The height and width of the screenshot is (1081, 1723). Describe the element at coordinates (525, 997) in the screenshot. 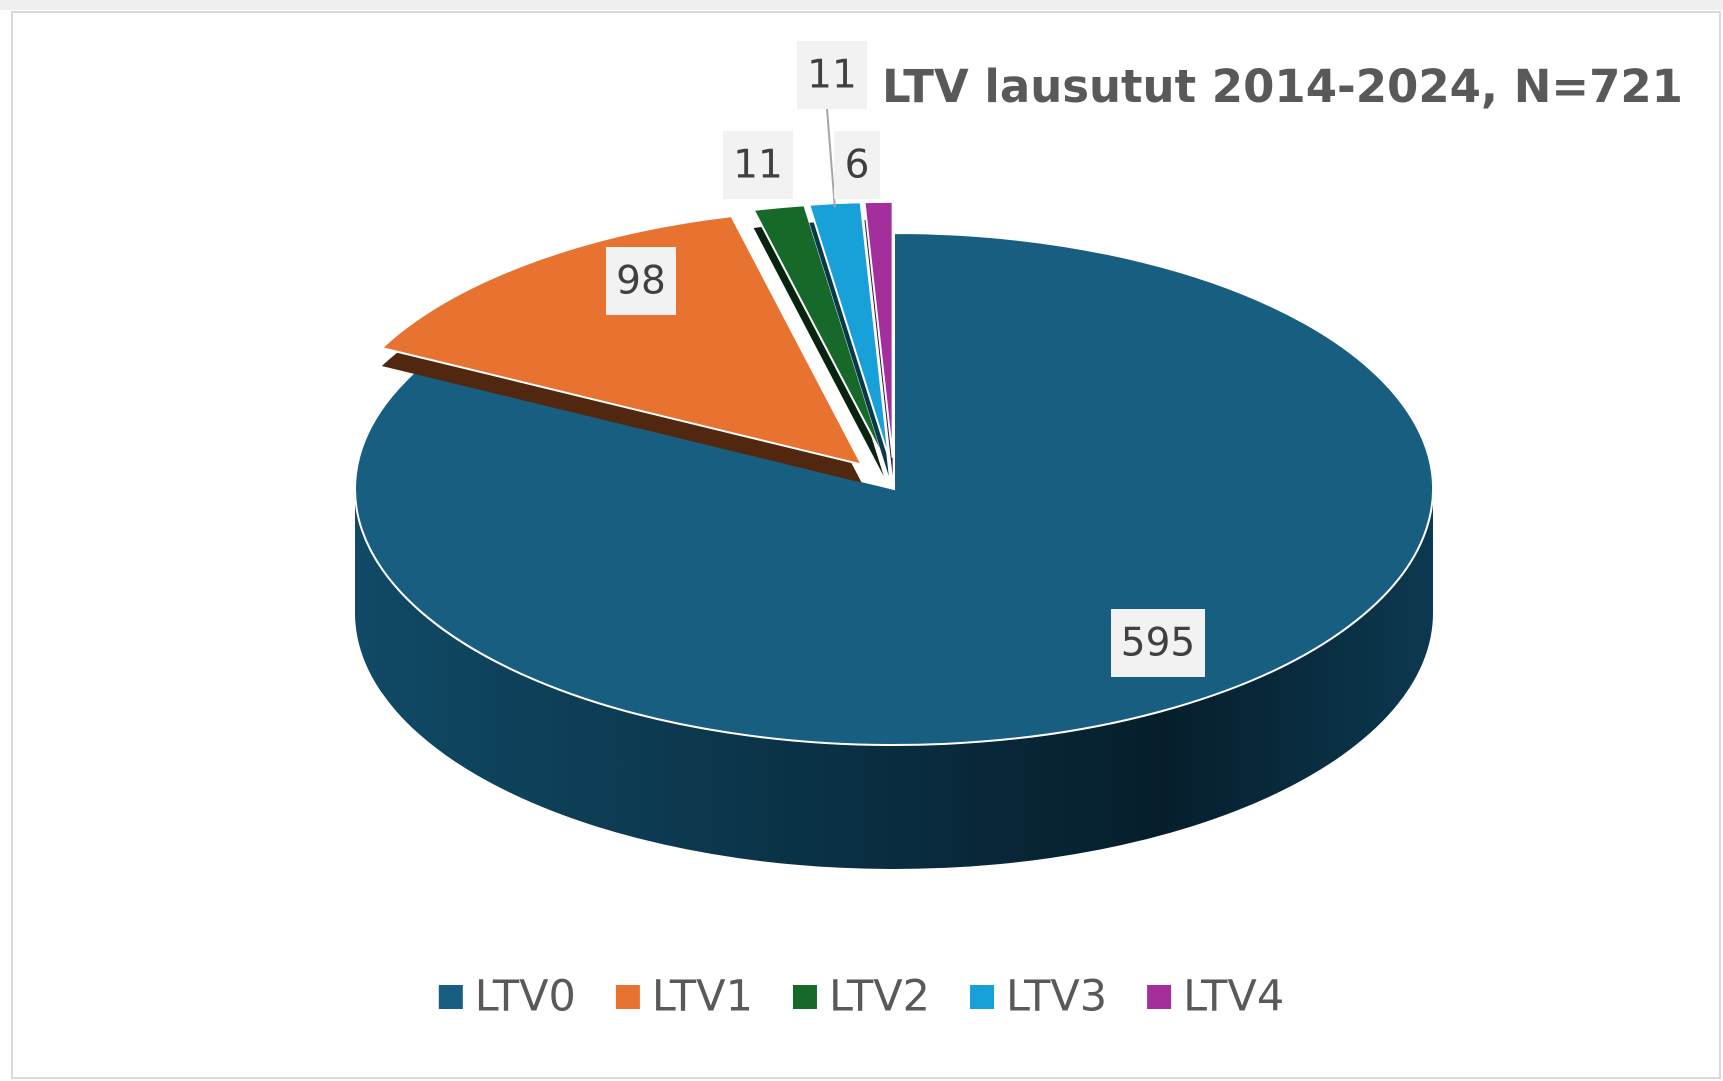

I see `legend-label: LTV0` at that location.